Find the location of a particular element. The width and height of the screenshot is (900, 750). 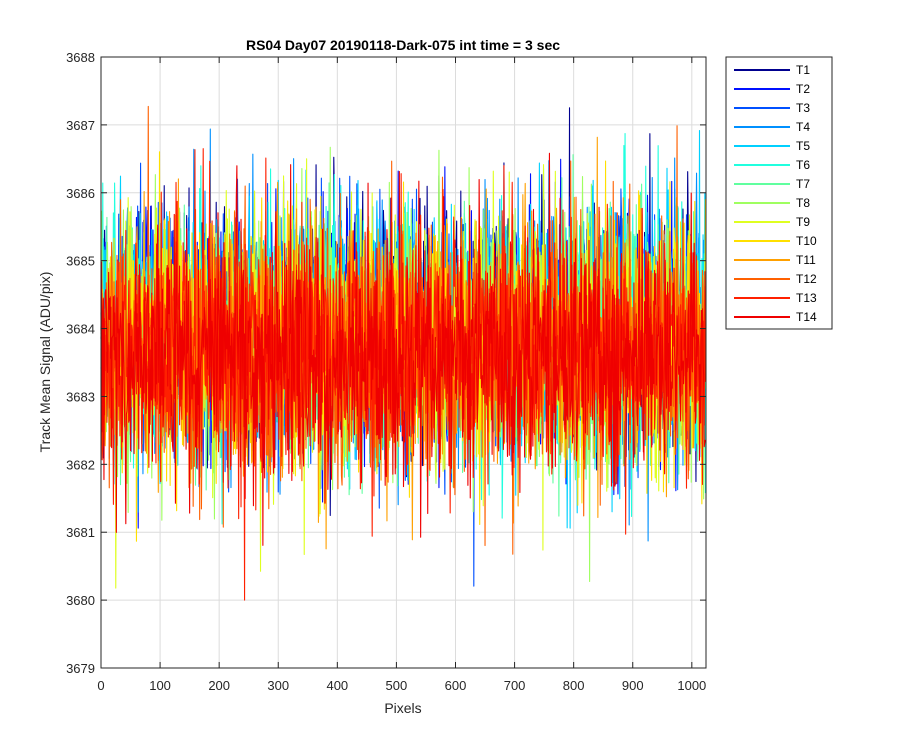

legend-label-t6: T6 is located at coordinates (803, 165).